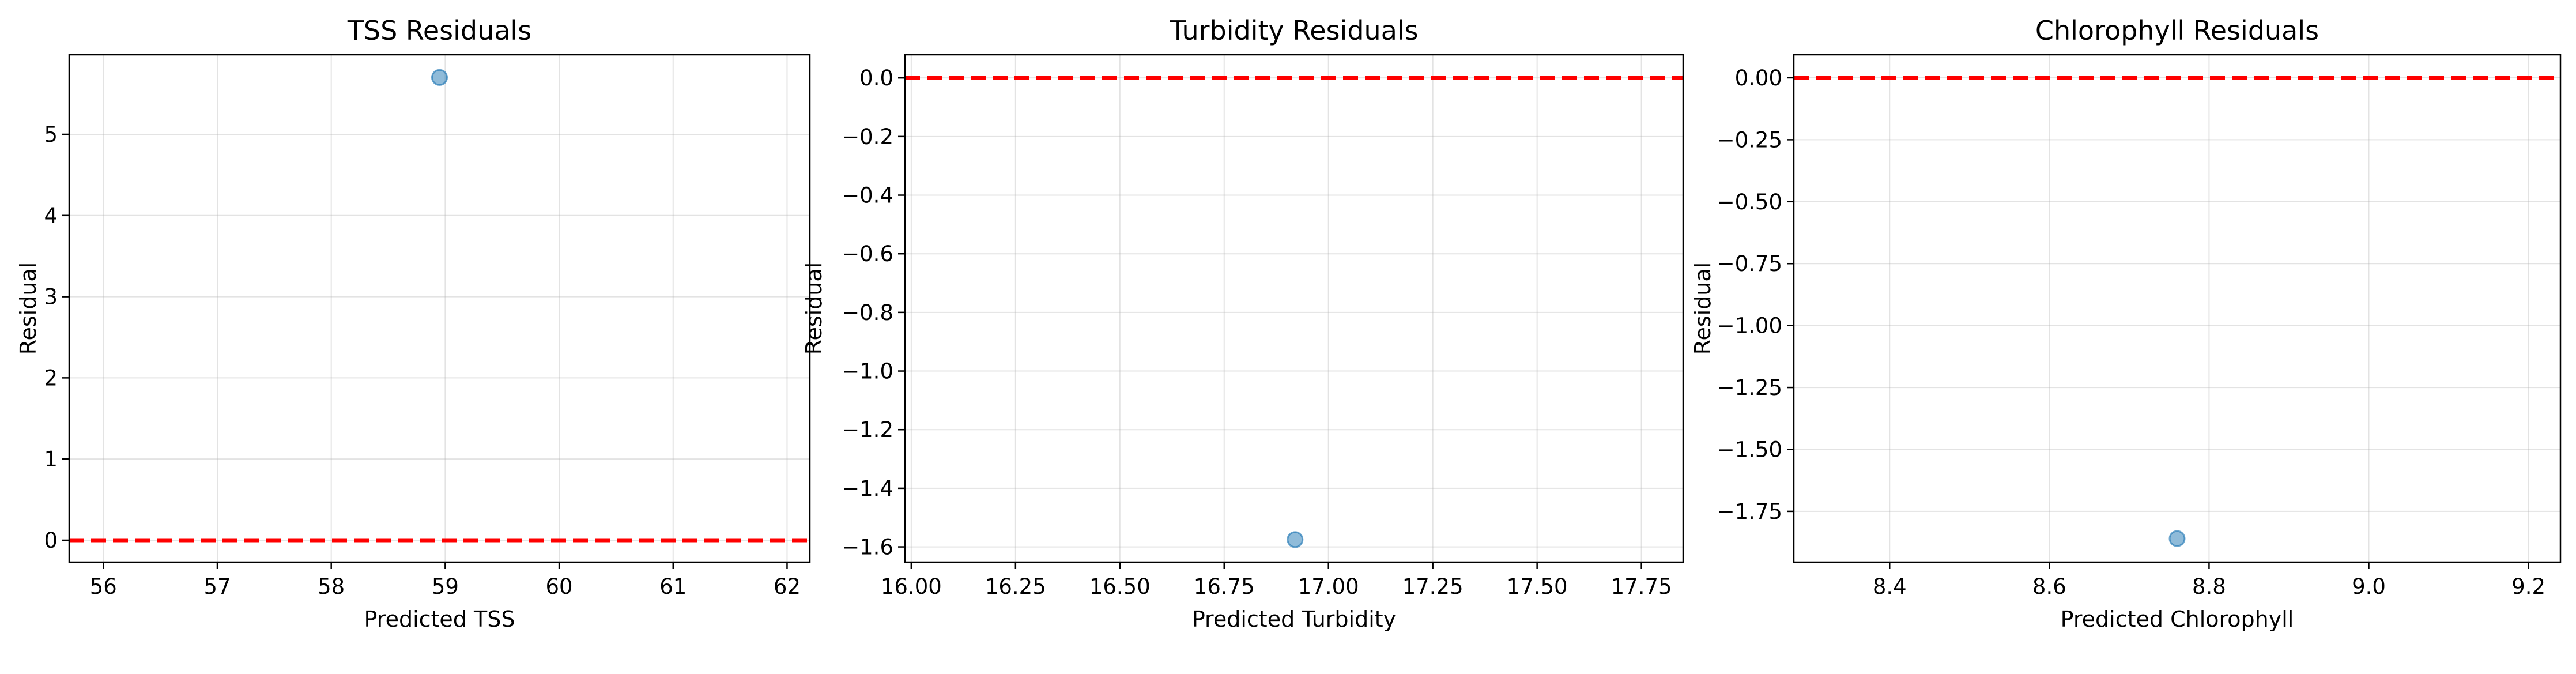 The height and width of the screenshot is (674, 2576). Describe the element at coordinates (2369, 586) in the screenshot. I see `x-tick-label: 9.0` at that location.